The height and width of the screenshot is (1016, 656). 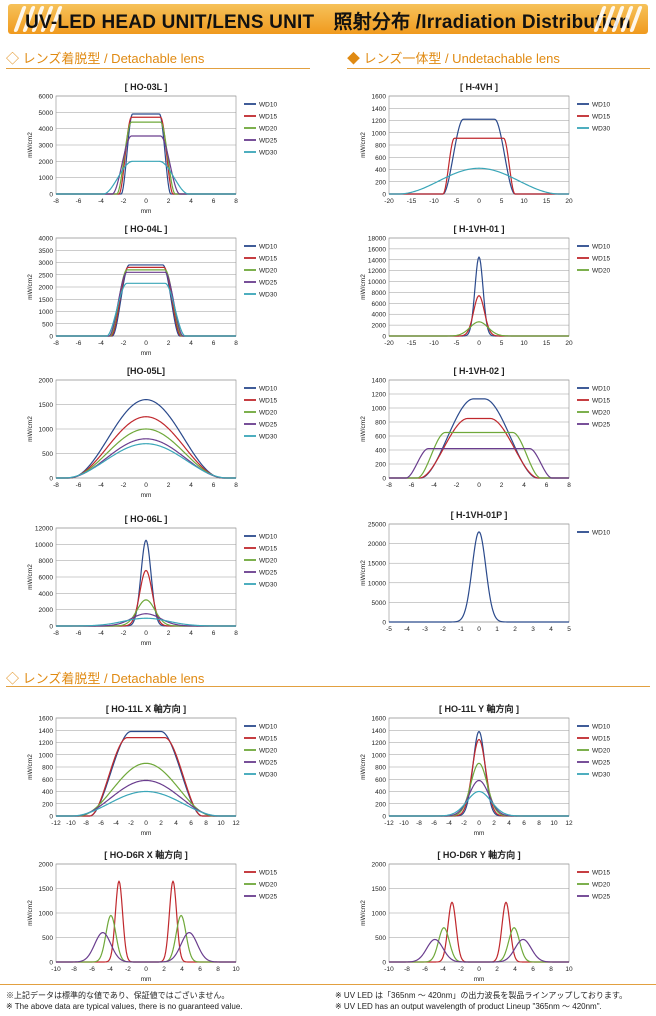 I want to click on x-tick-label: 15, so click(x=547, y=201).